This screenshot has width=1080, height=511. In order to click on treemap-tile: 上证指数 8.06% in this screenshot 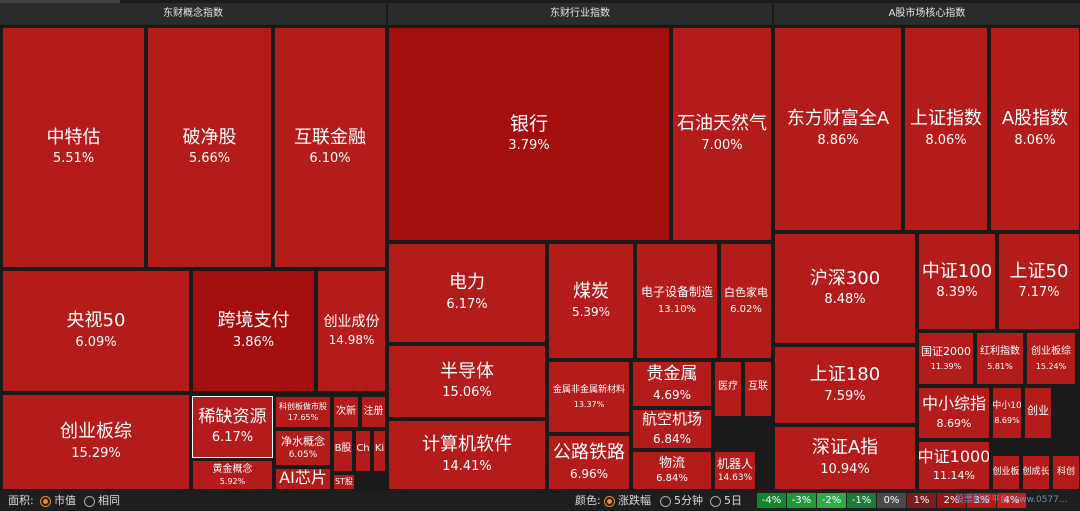, I will do `click(946, 129)`.